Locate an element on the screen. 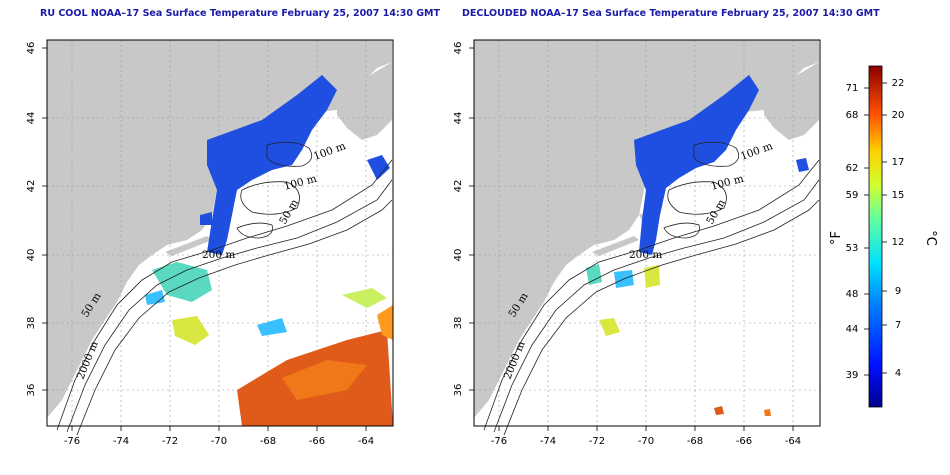 The image size is (950, 475). right-x-tick: -76 is located at coordinates (499, 441).